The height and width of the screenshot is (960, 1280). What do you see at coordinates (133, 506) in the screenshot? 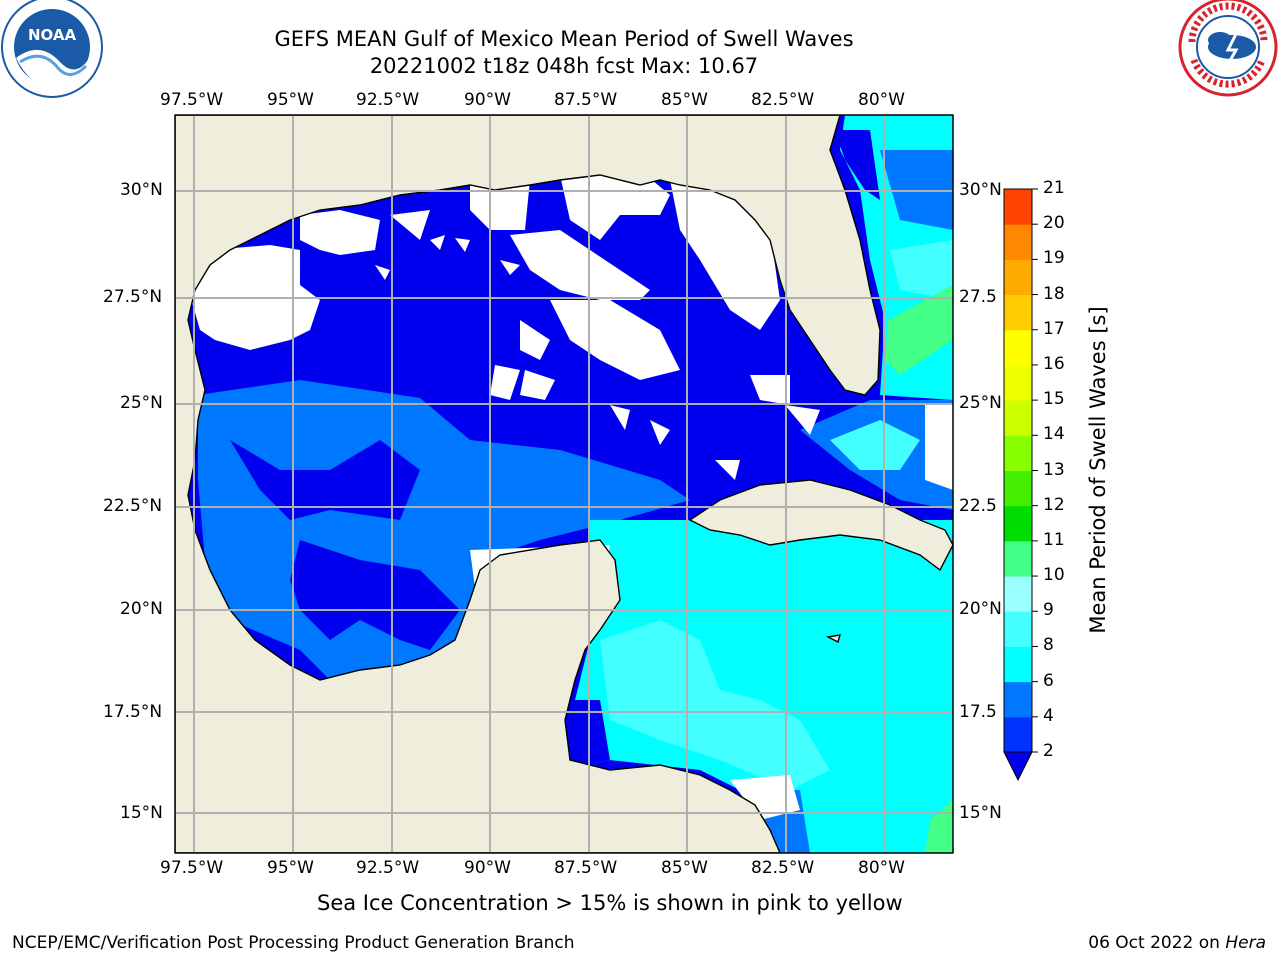
I see `lat-tick-left: 22.5°N` at bounding box center [133, 506].